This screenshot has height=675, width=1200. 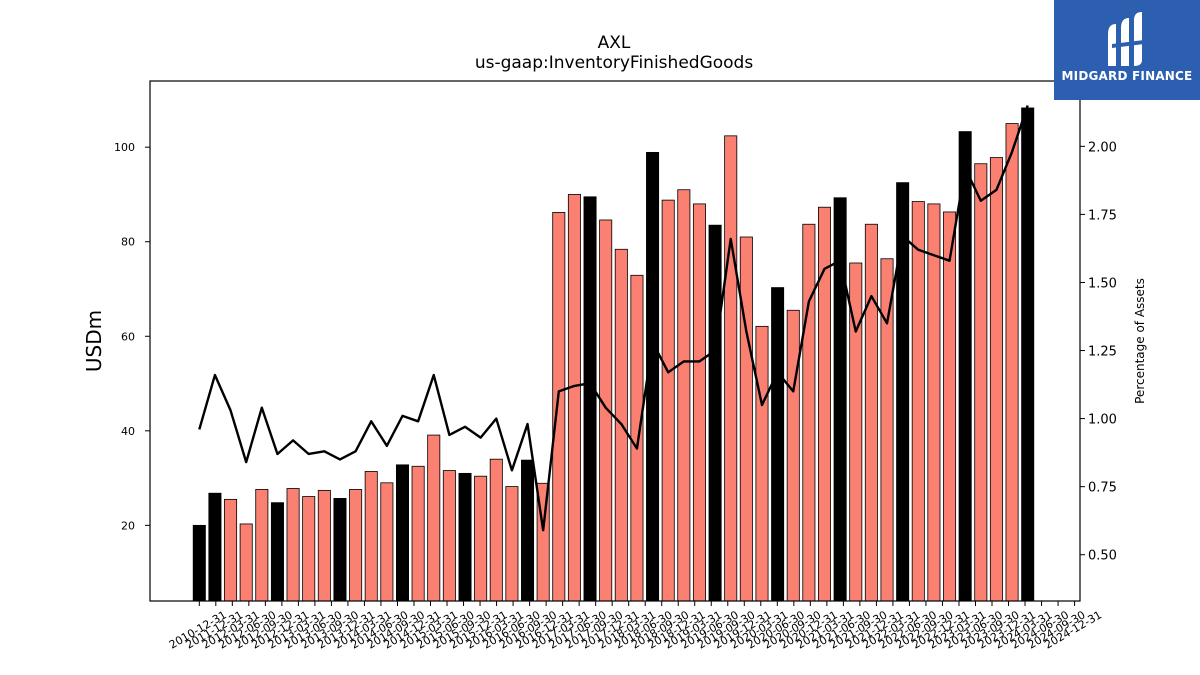 I want to click on y2-tick-label-0.75: 0.75, so click(x=1102, y=488).